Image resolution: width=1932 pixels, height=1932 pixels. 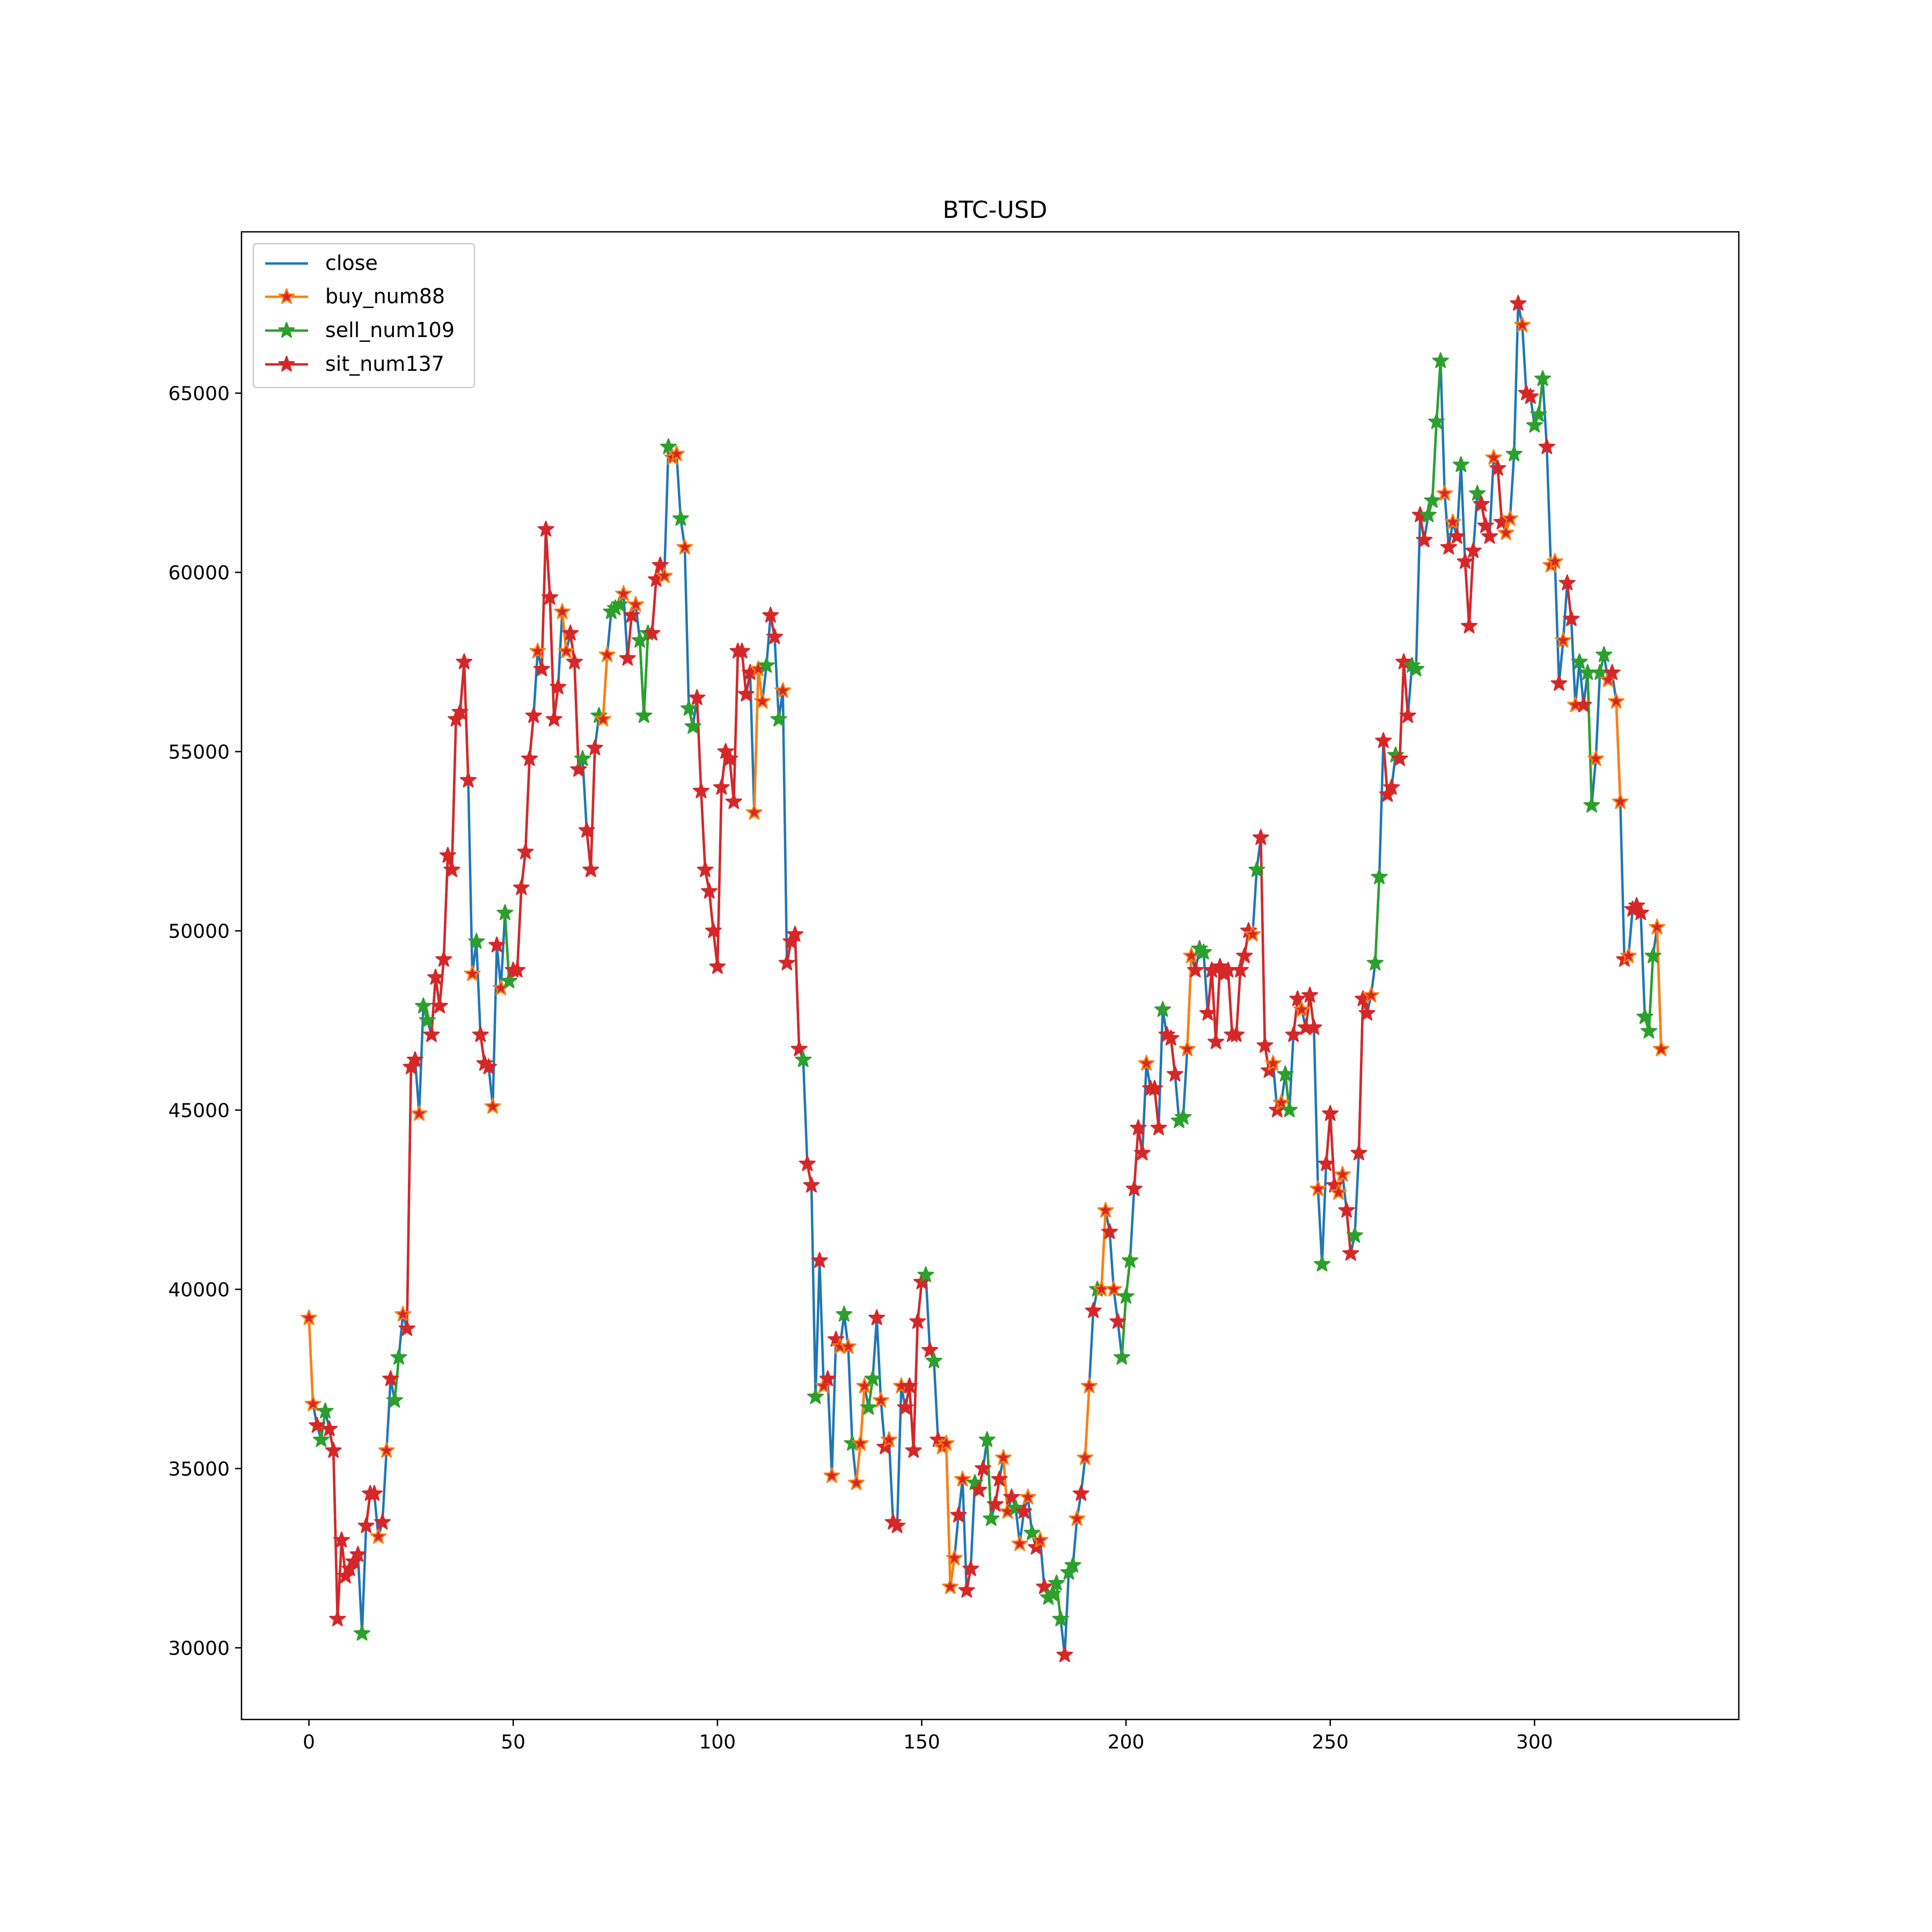 I want to click on legend-sell-label: sell_num109, so click(x=390, y=330).